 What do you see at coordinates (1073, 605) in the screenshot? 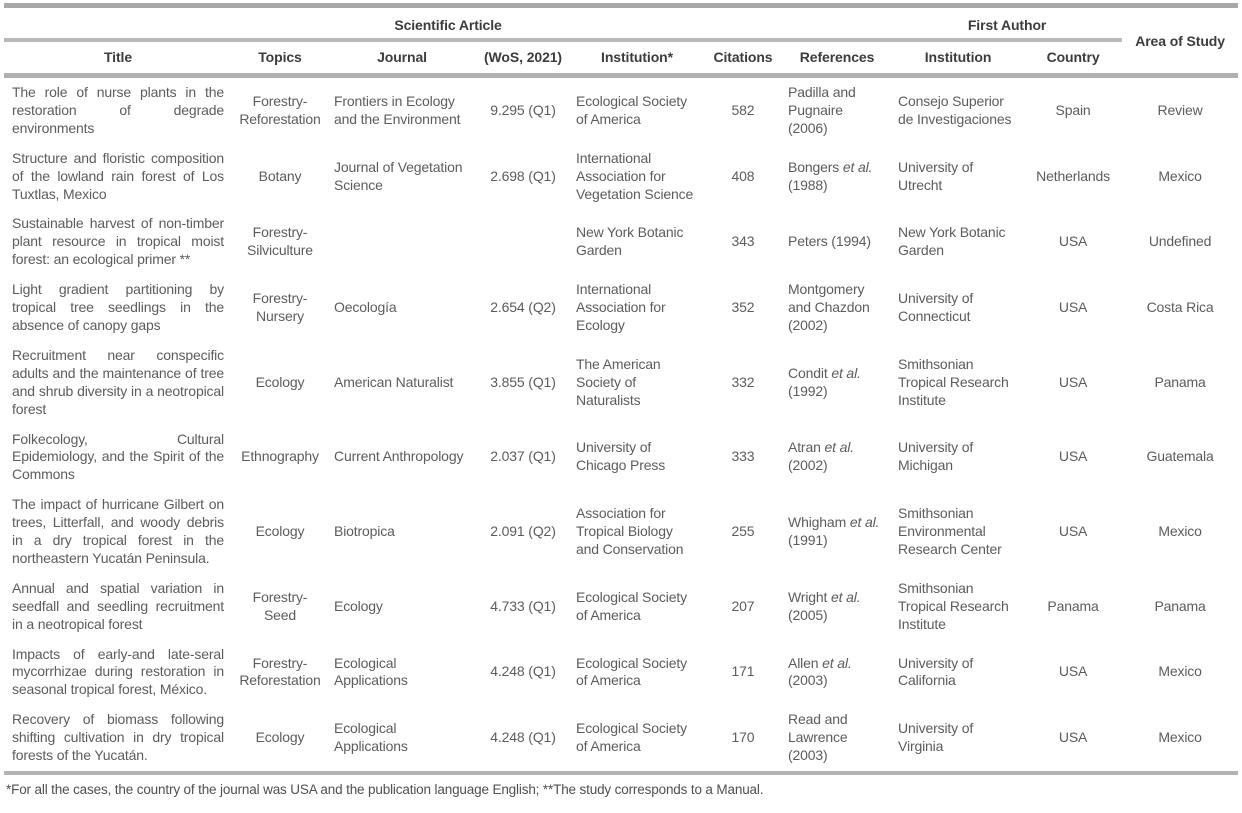
I see `cell-country: Panama` at bounding box center [1073, 605].